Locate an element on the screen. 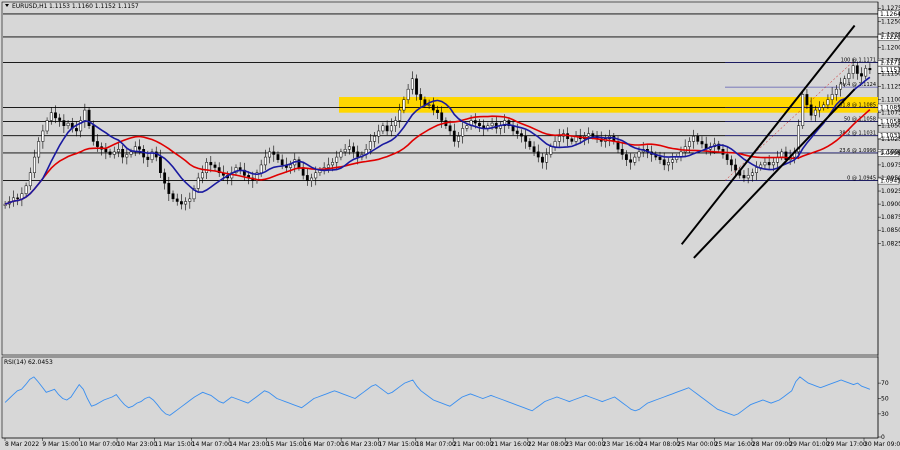 The width and height of the screenshot is (900, 450). trend-channel-line is located at coordinates (774, 173).